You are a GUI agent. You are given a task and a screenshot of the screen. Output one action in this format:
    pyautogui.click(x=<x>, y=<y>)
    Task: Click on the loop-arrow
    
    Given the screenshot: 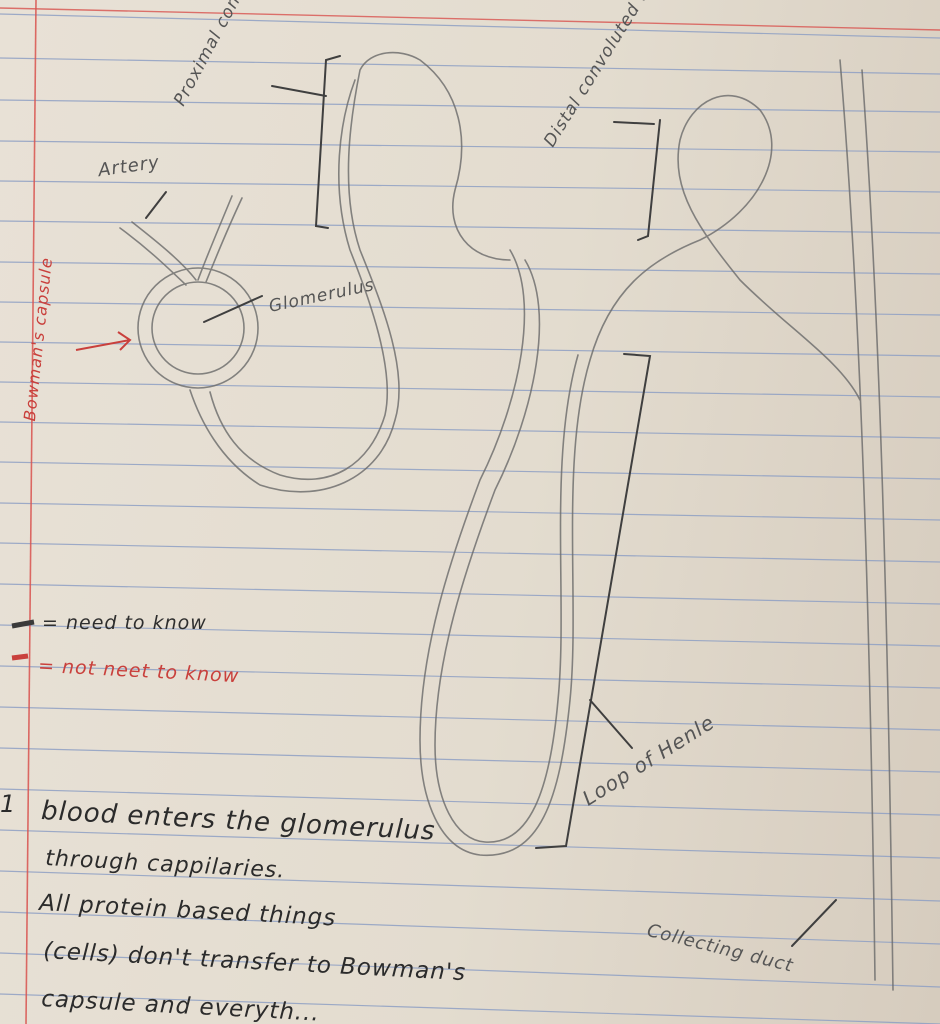 What is the action you would take?
    pyautogui.click(x=611, y=724)
    